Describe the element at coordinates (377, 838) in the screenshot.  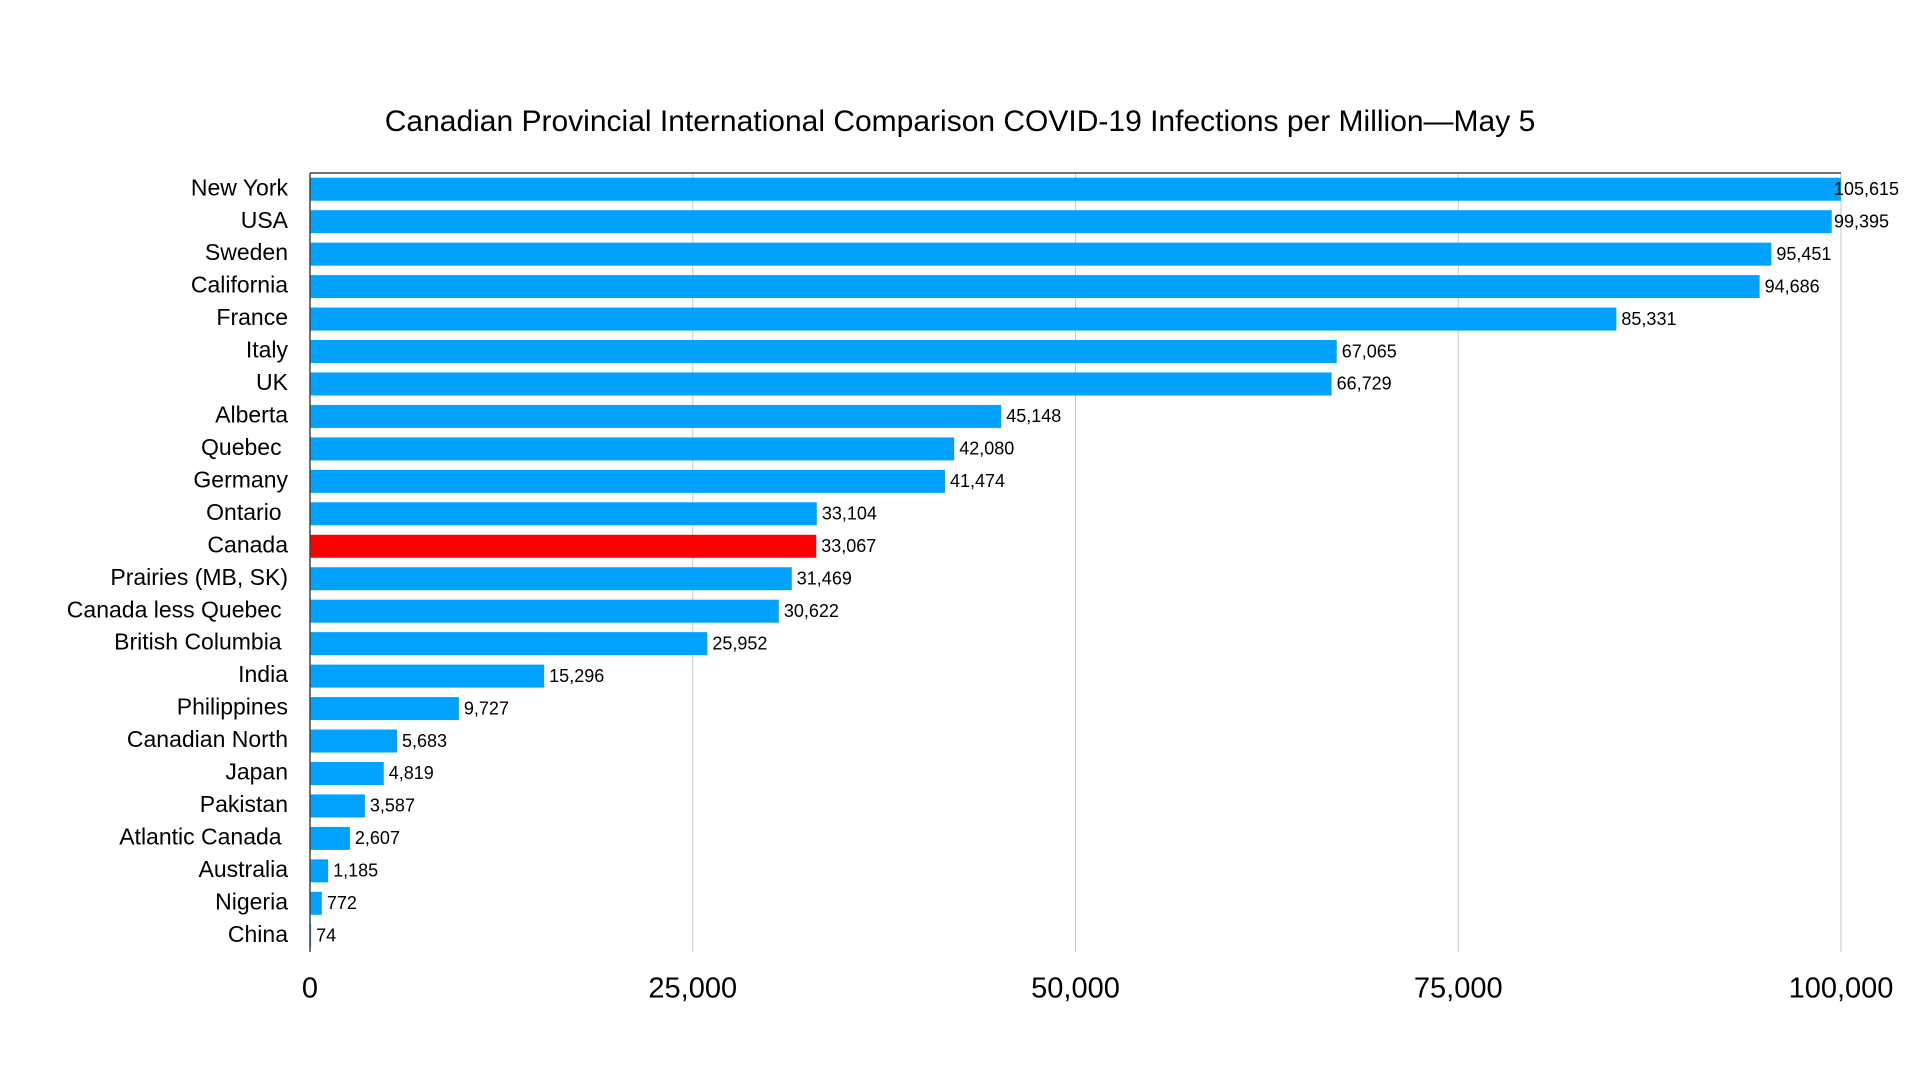
I see `value-label: 2,607` at that location.